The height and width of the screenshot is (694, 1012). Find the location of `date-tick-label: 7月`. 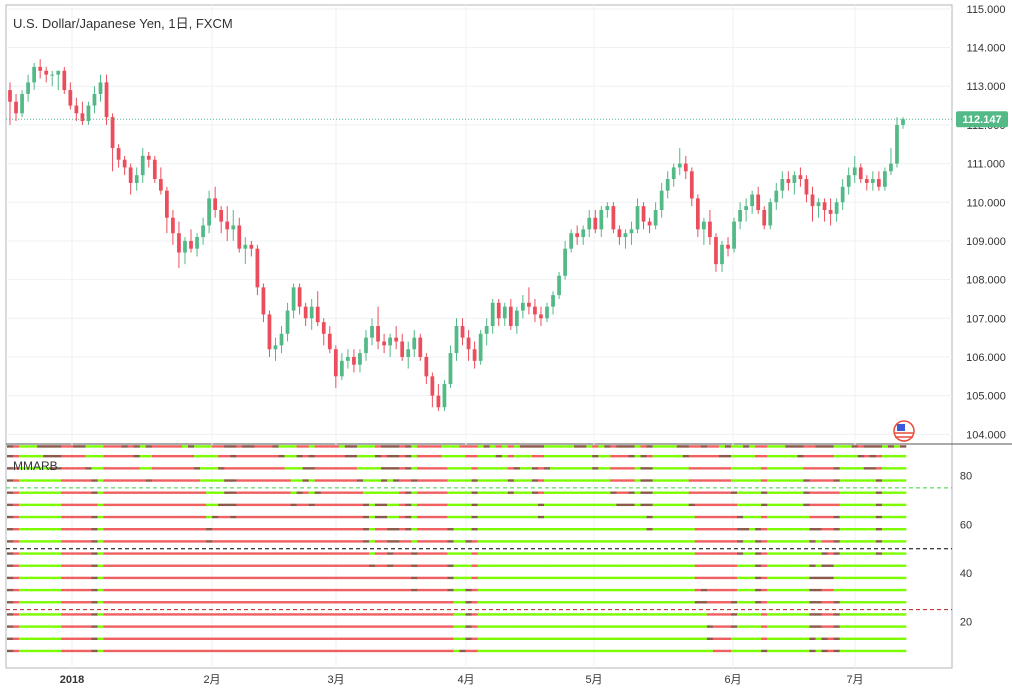

date-tick-label: 7月 is located at coordinates (854, 680).